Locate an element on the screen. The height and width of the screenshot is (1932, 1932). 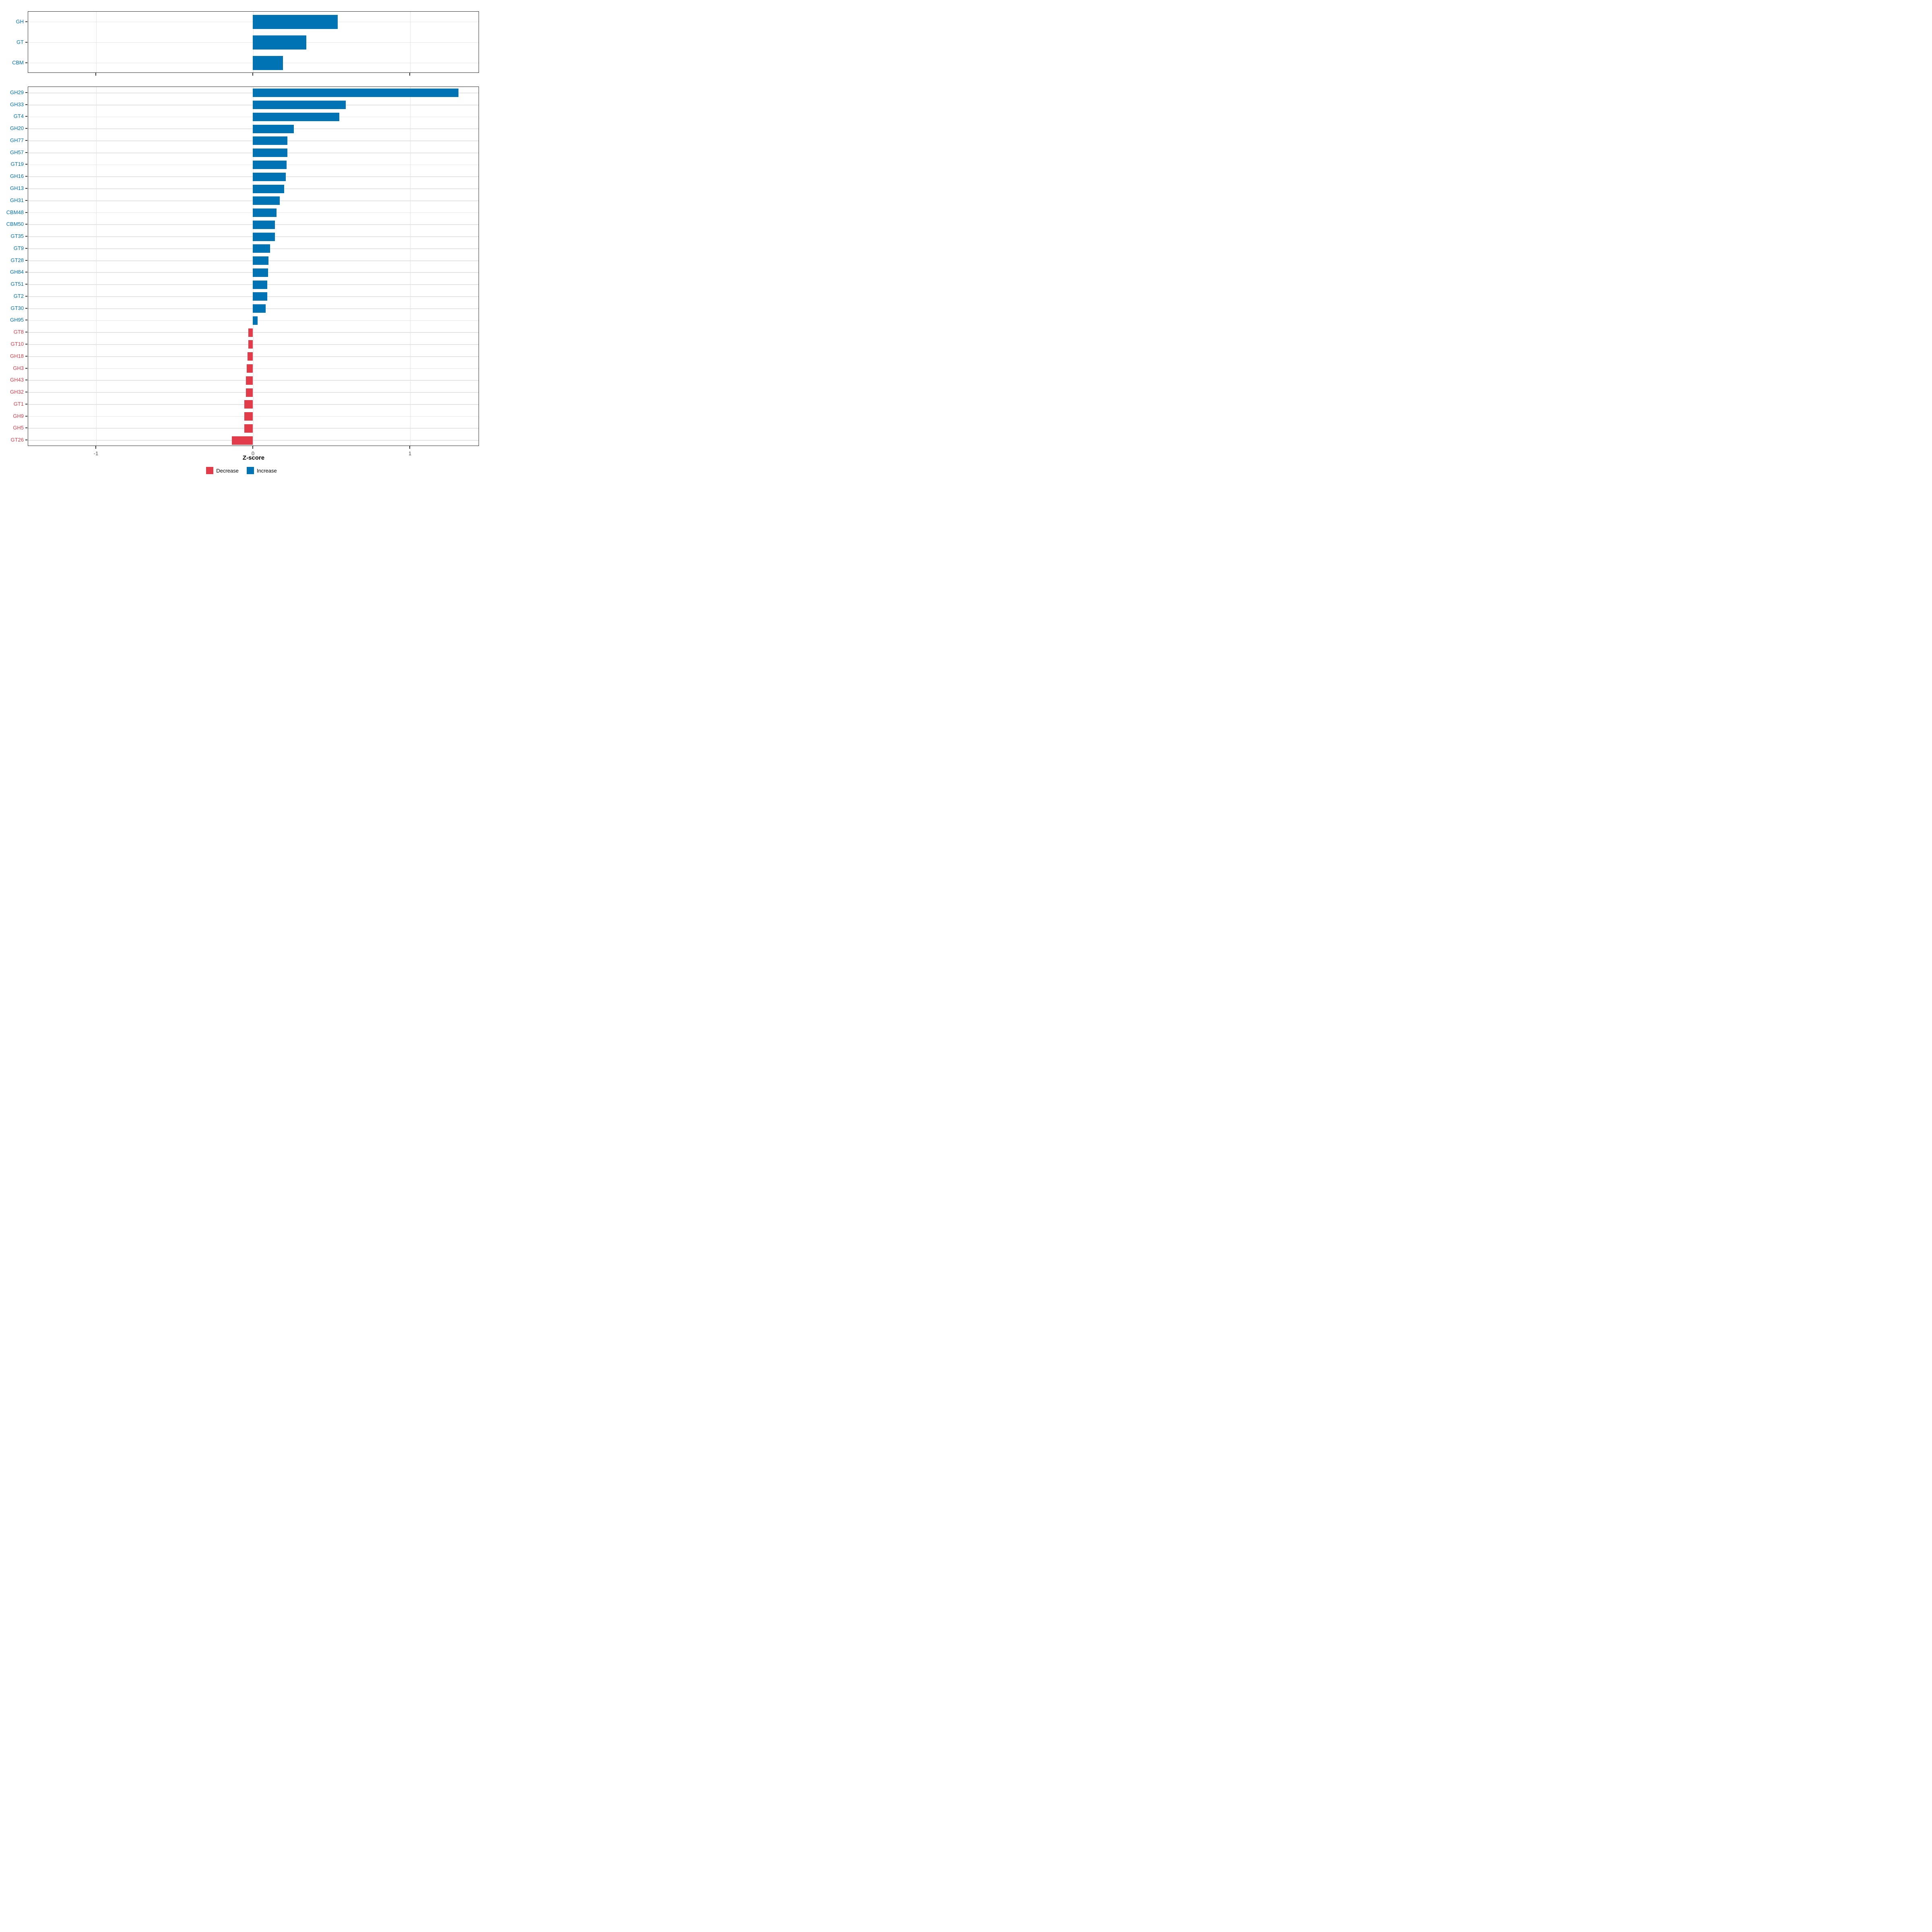
bar-GT1 is located at coordinates (248, 404).